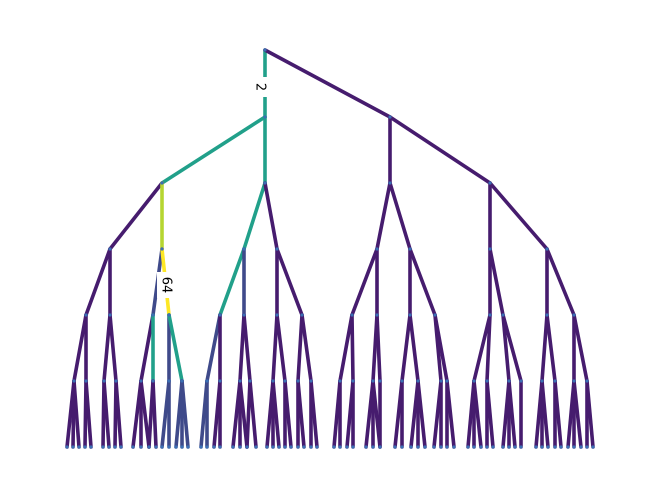 This screenshot has width=660, height=499. What do you see at coordinates (260, 87) in the screenshot?
I see `edge-label-root-left: 2` at bounding box center [260, 87].